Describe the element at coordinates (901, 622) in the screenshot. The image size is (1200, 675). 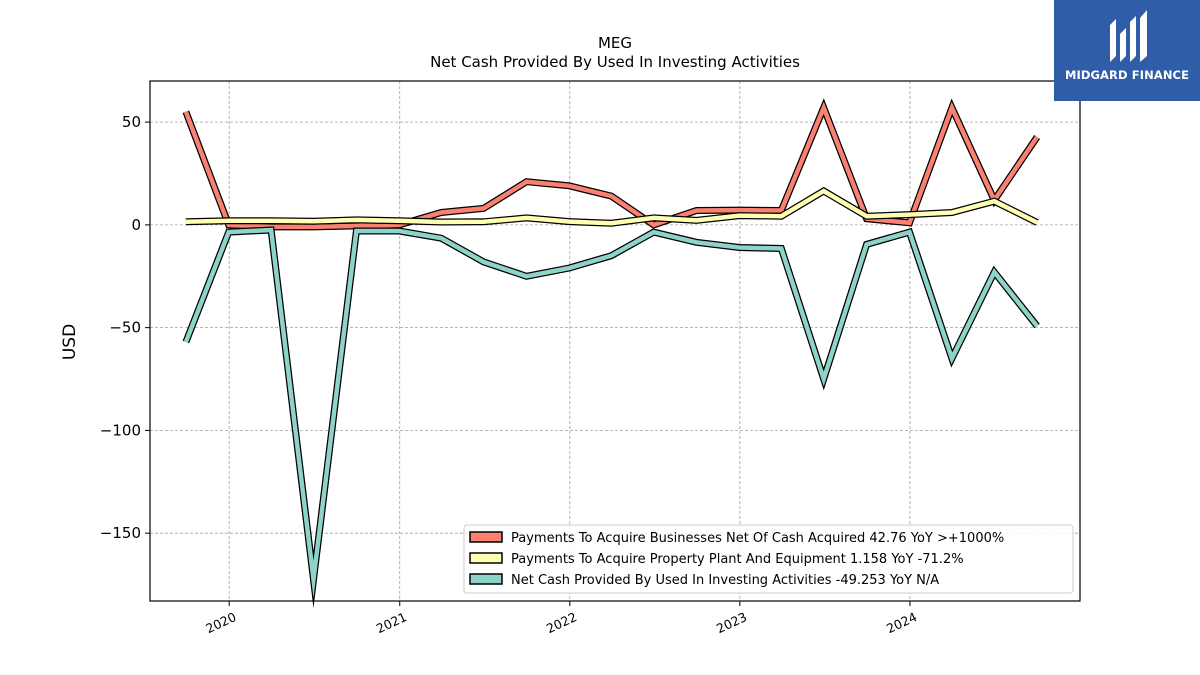
I see `x-tick-label: 2024` at that location.